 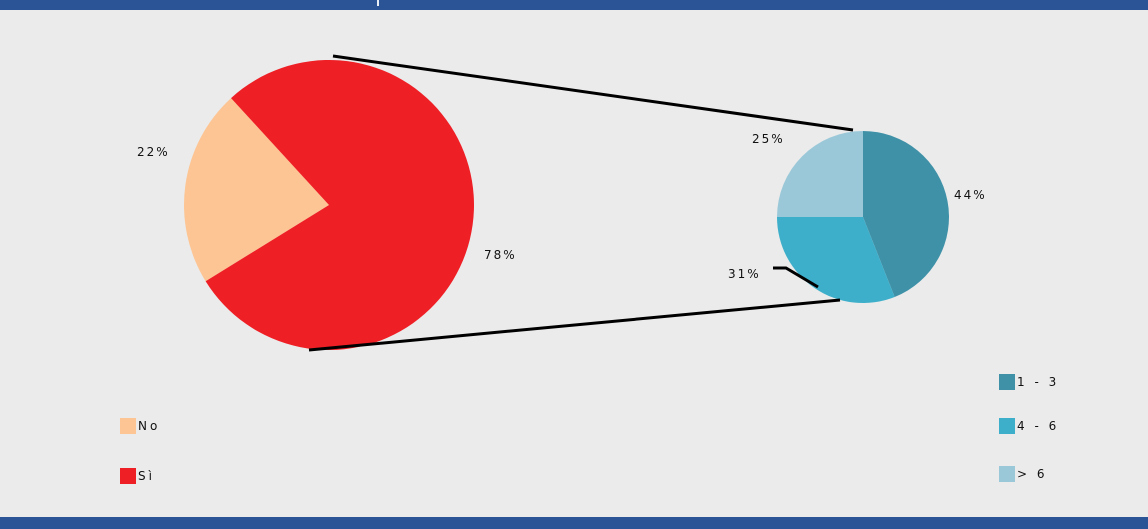 What do you see at coordinates (146, 476) in the screenshot?
I see `legend-label-si: Sì` at bounding box center [146, 476].